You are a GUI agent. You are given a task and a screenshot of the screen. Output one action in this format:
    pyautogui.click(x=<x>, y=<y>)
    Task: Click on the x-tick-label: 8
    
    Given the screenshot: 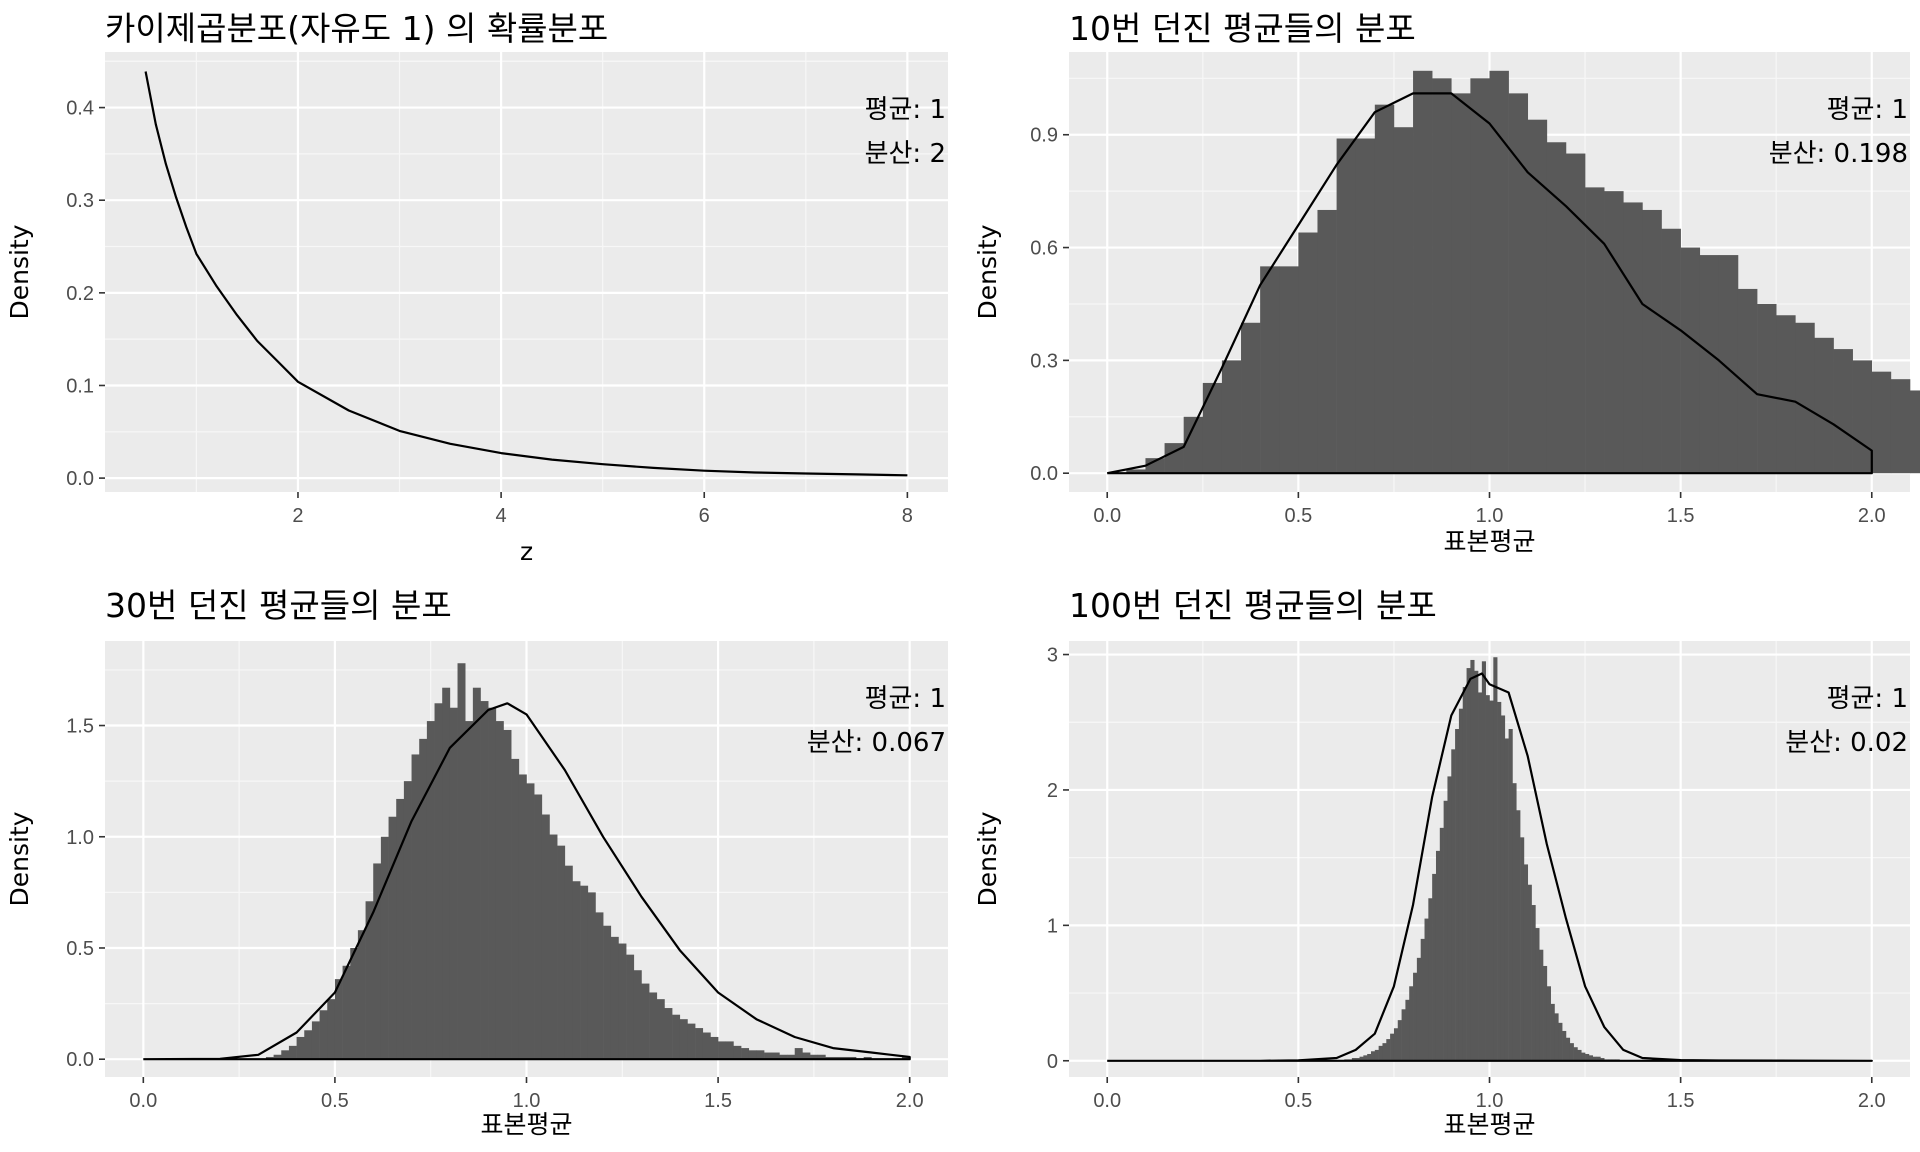 What is the action you would take?
    pyautogui.click(x=907, y=516)
    